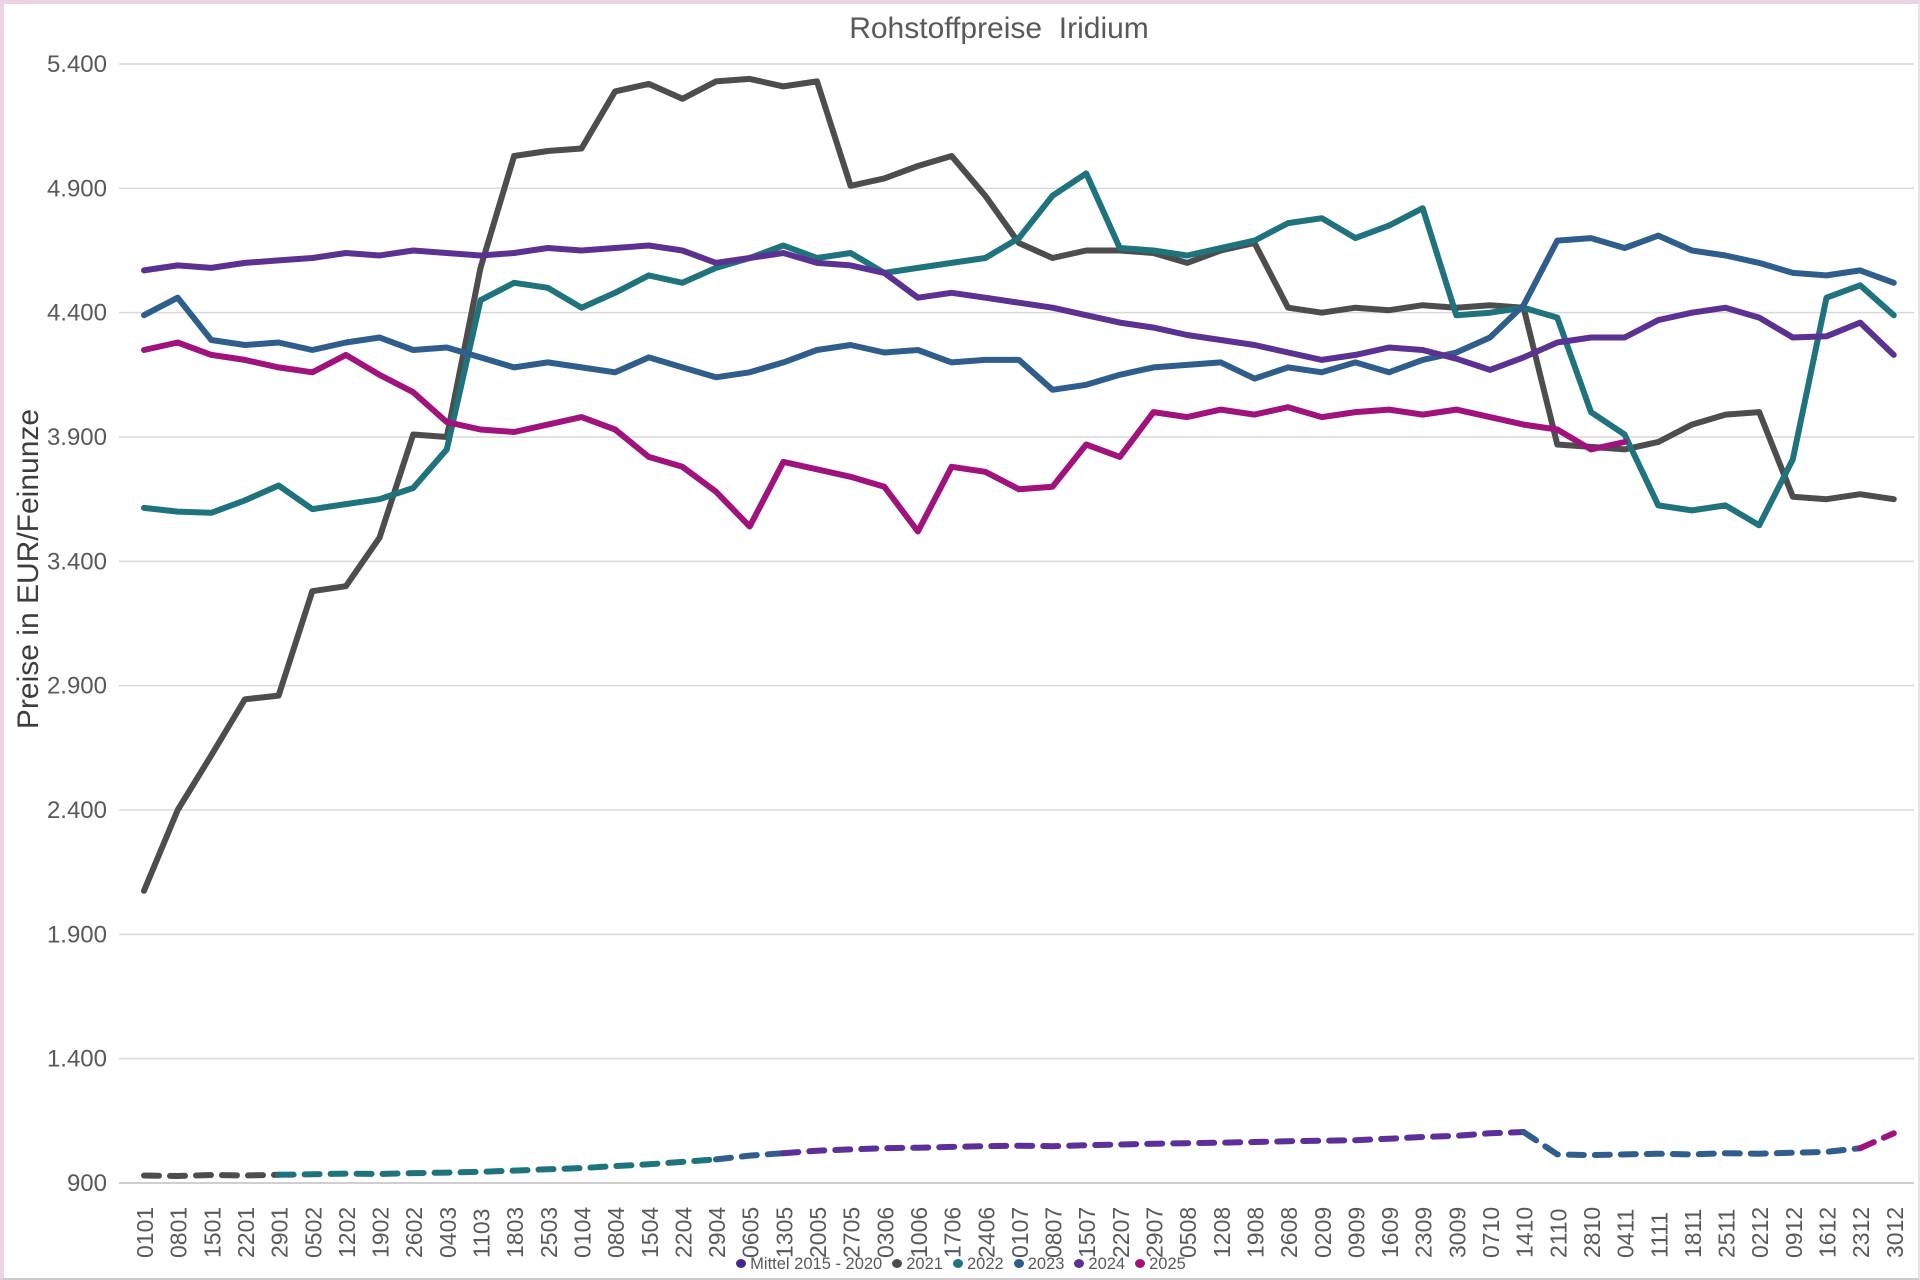 The height and width of the screenshot is (1280, 1920). Describe the element at coordinates (616, 1232) in the screenshot. I see `x-axis-tick-label: 0804` at that location.